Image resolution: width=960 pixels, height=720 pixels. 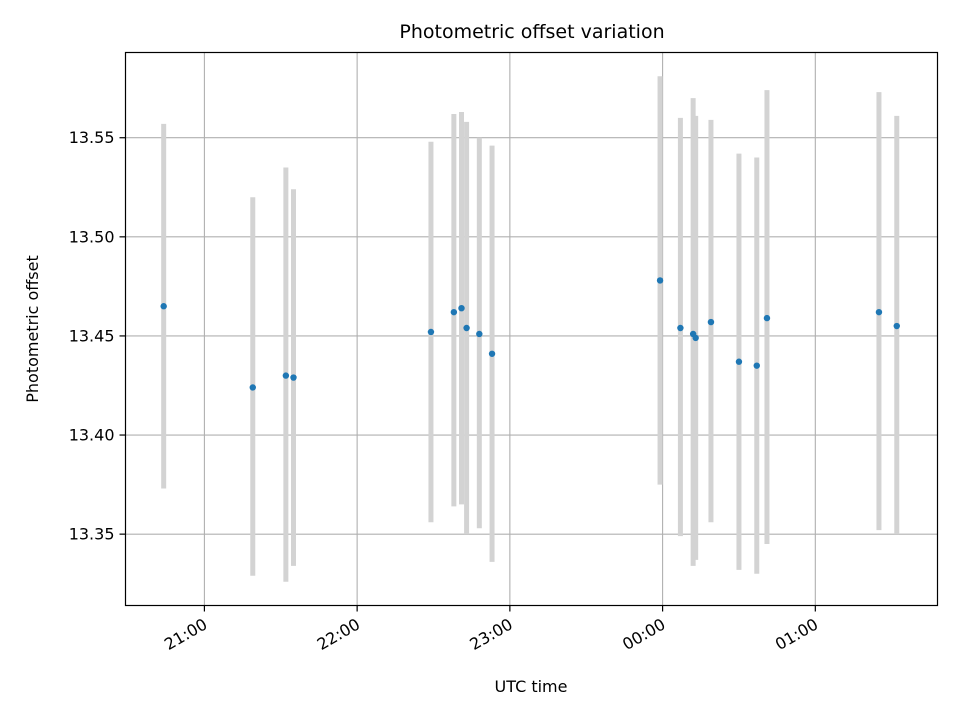 What do you see at coordinates (32, 329) in the screenshot?
I see `y-axis-title: Photometric offset` at bounding box center [32, 329].